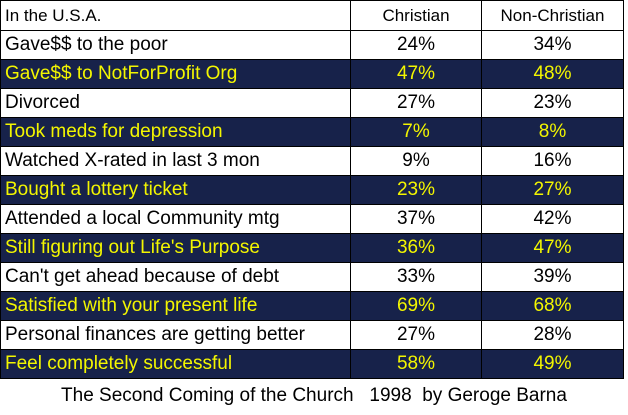 The image size is (628, 415). What do you see at coordinates (175, 15) in the screenshot?
I see `header-region-label: In the U.S.A.` at bounding box center [175, 15].